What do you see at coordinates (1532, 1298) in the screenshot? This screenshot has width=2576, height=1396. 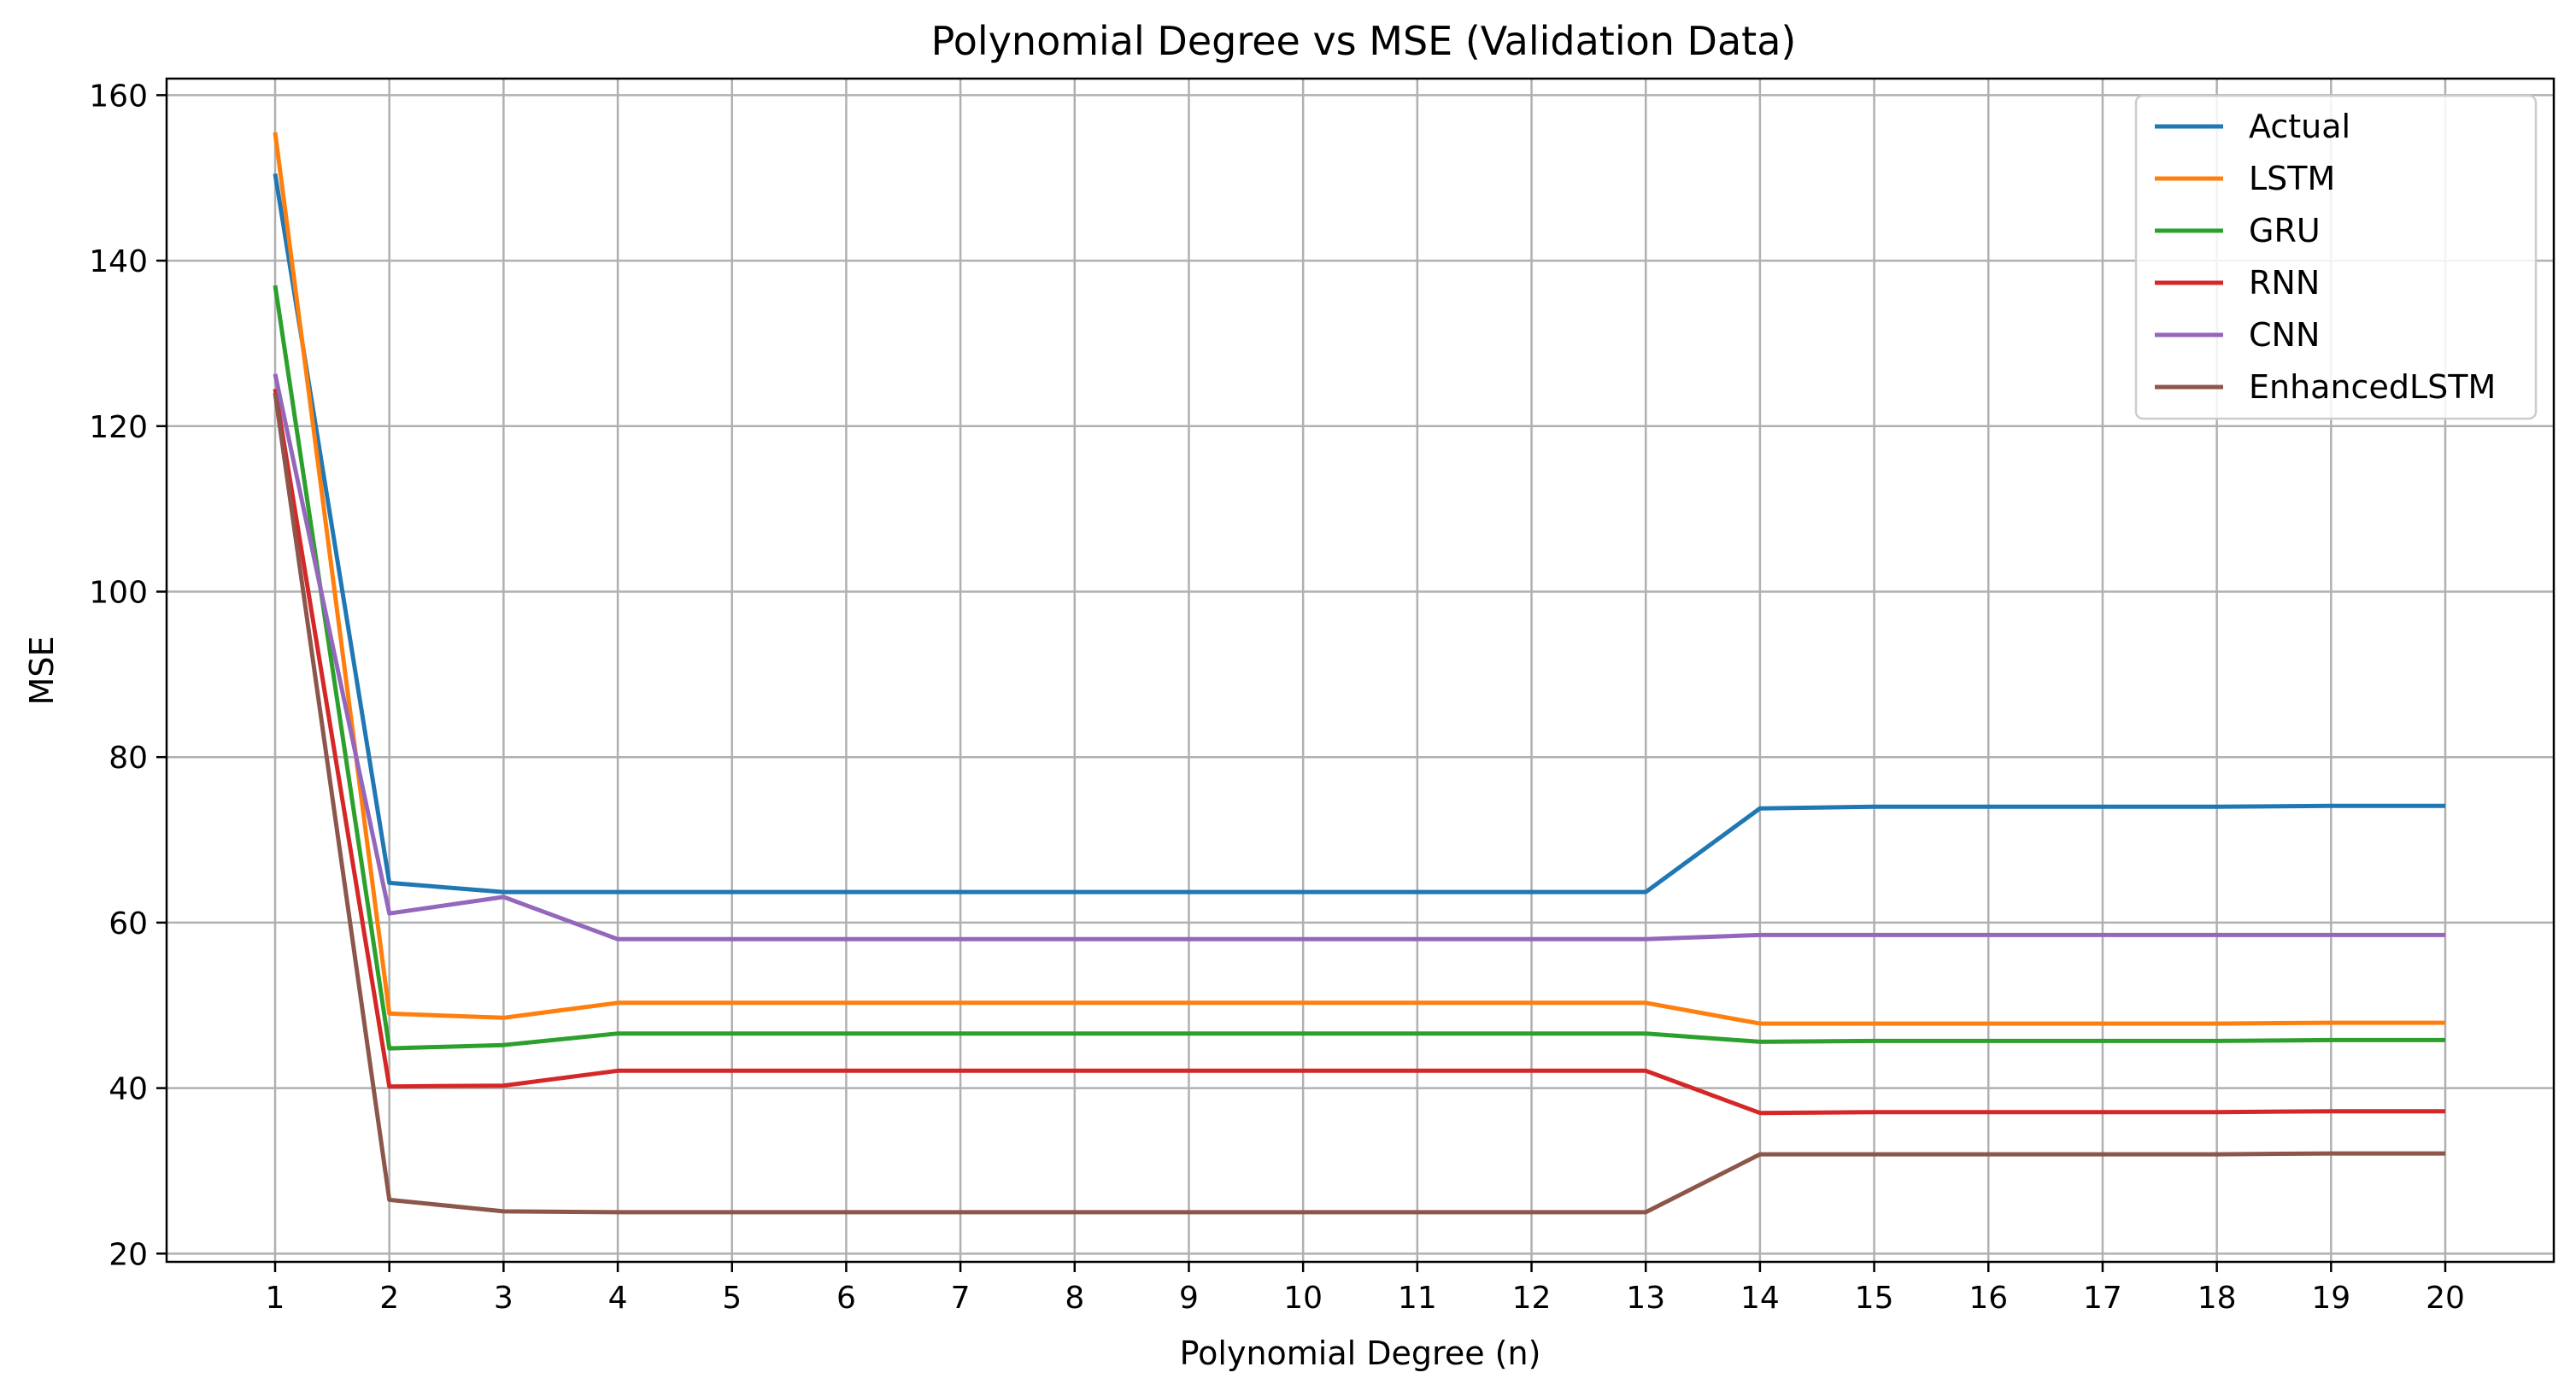 I see `x-tick-label: 12` at bounding box center [1532, 1298].